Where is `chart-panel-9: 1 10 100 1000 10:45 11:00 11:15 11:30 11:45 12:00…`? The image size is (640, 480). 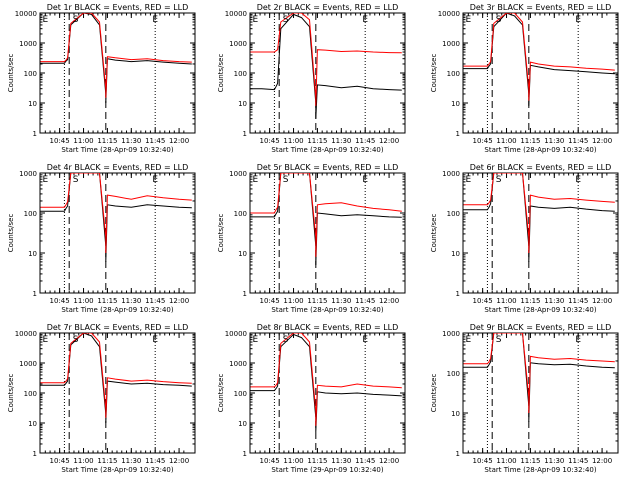
chart-panel-9: 1 10 100 1000 10:45 11:00 11:15 11:30 11:45 12:00… is located at coordinates (524, 398).